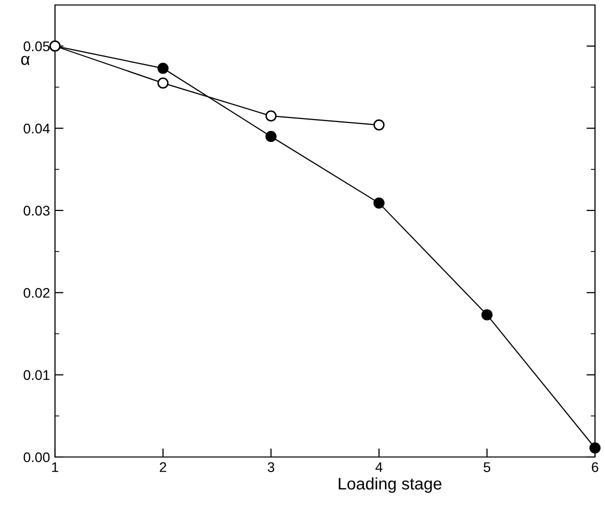 Image resolution: width=605 pixels, height=510 pixels. What do you see at coordinates (37, 293) in the screenshot?
I see `y-tick-label: 0.02` at bounding box center [37, 293].